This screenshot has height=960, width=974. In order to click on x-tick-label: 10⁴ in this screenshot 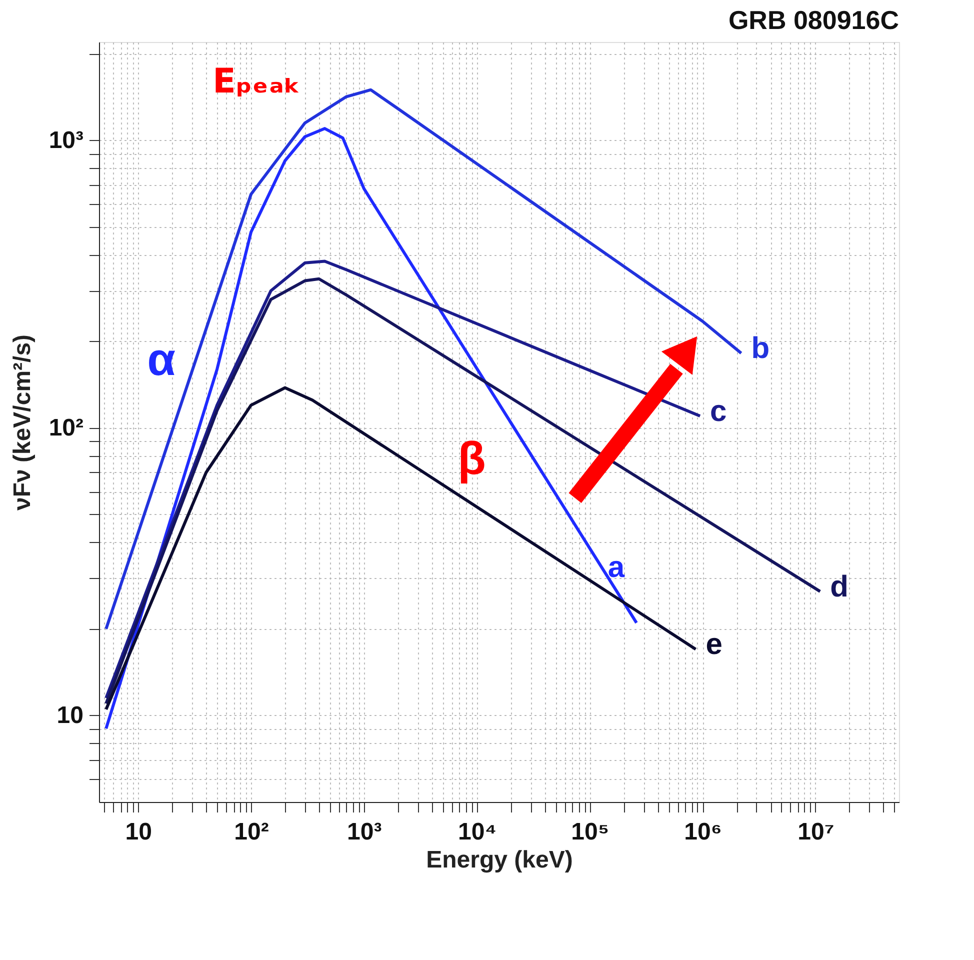, I will do `click(477, 832)`.